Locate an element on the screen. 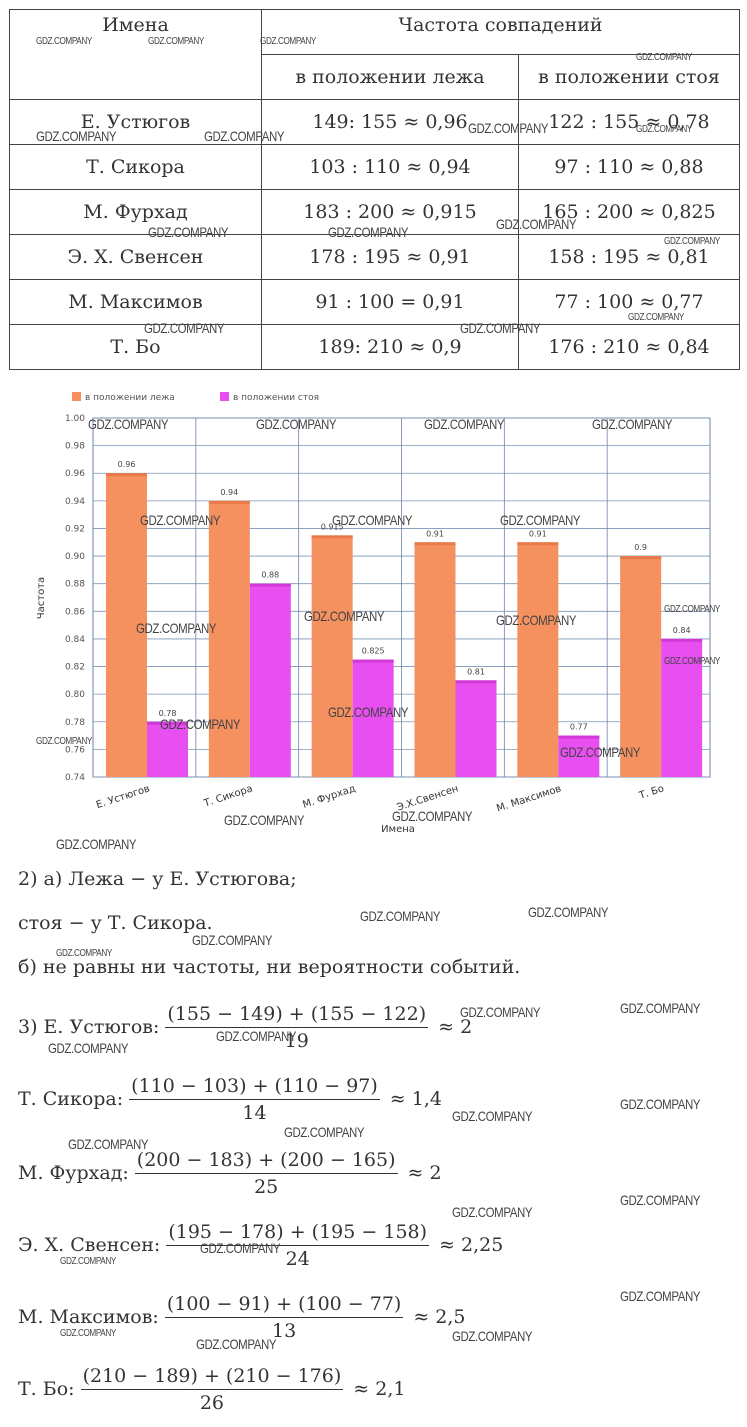 Image resolution: width=747 pixels, height=1427 pixels. header-lying: в положении лежа is located at coordinates (390, 77).